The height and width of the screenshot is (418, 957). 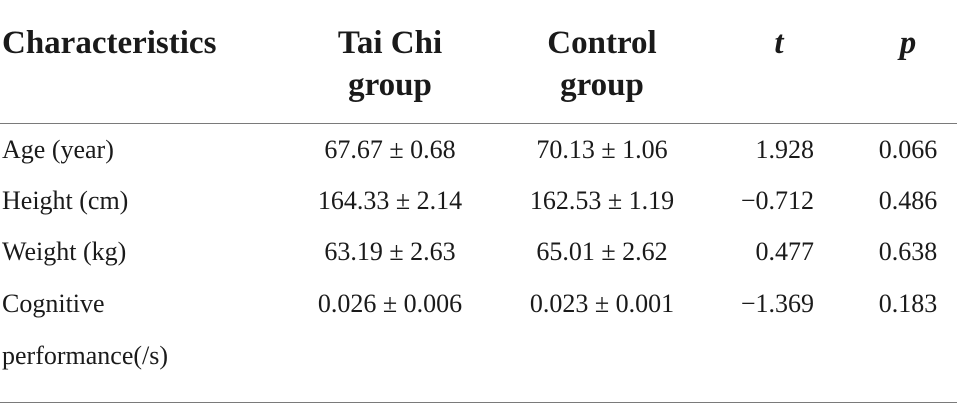 What do you see at coordinates (85, 355) in the screenshot?
I see `row-label-cognitive-line2: performance(/s)` at bounding box center [85, 355].